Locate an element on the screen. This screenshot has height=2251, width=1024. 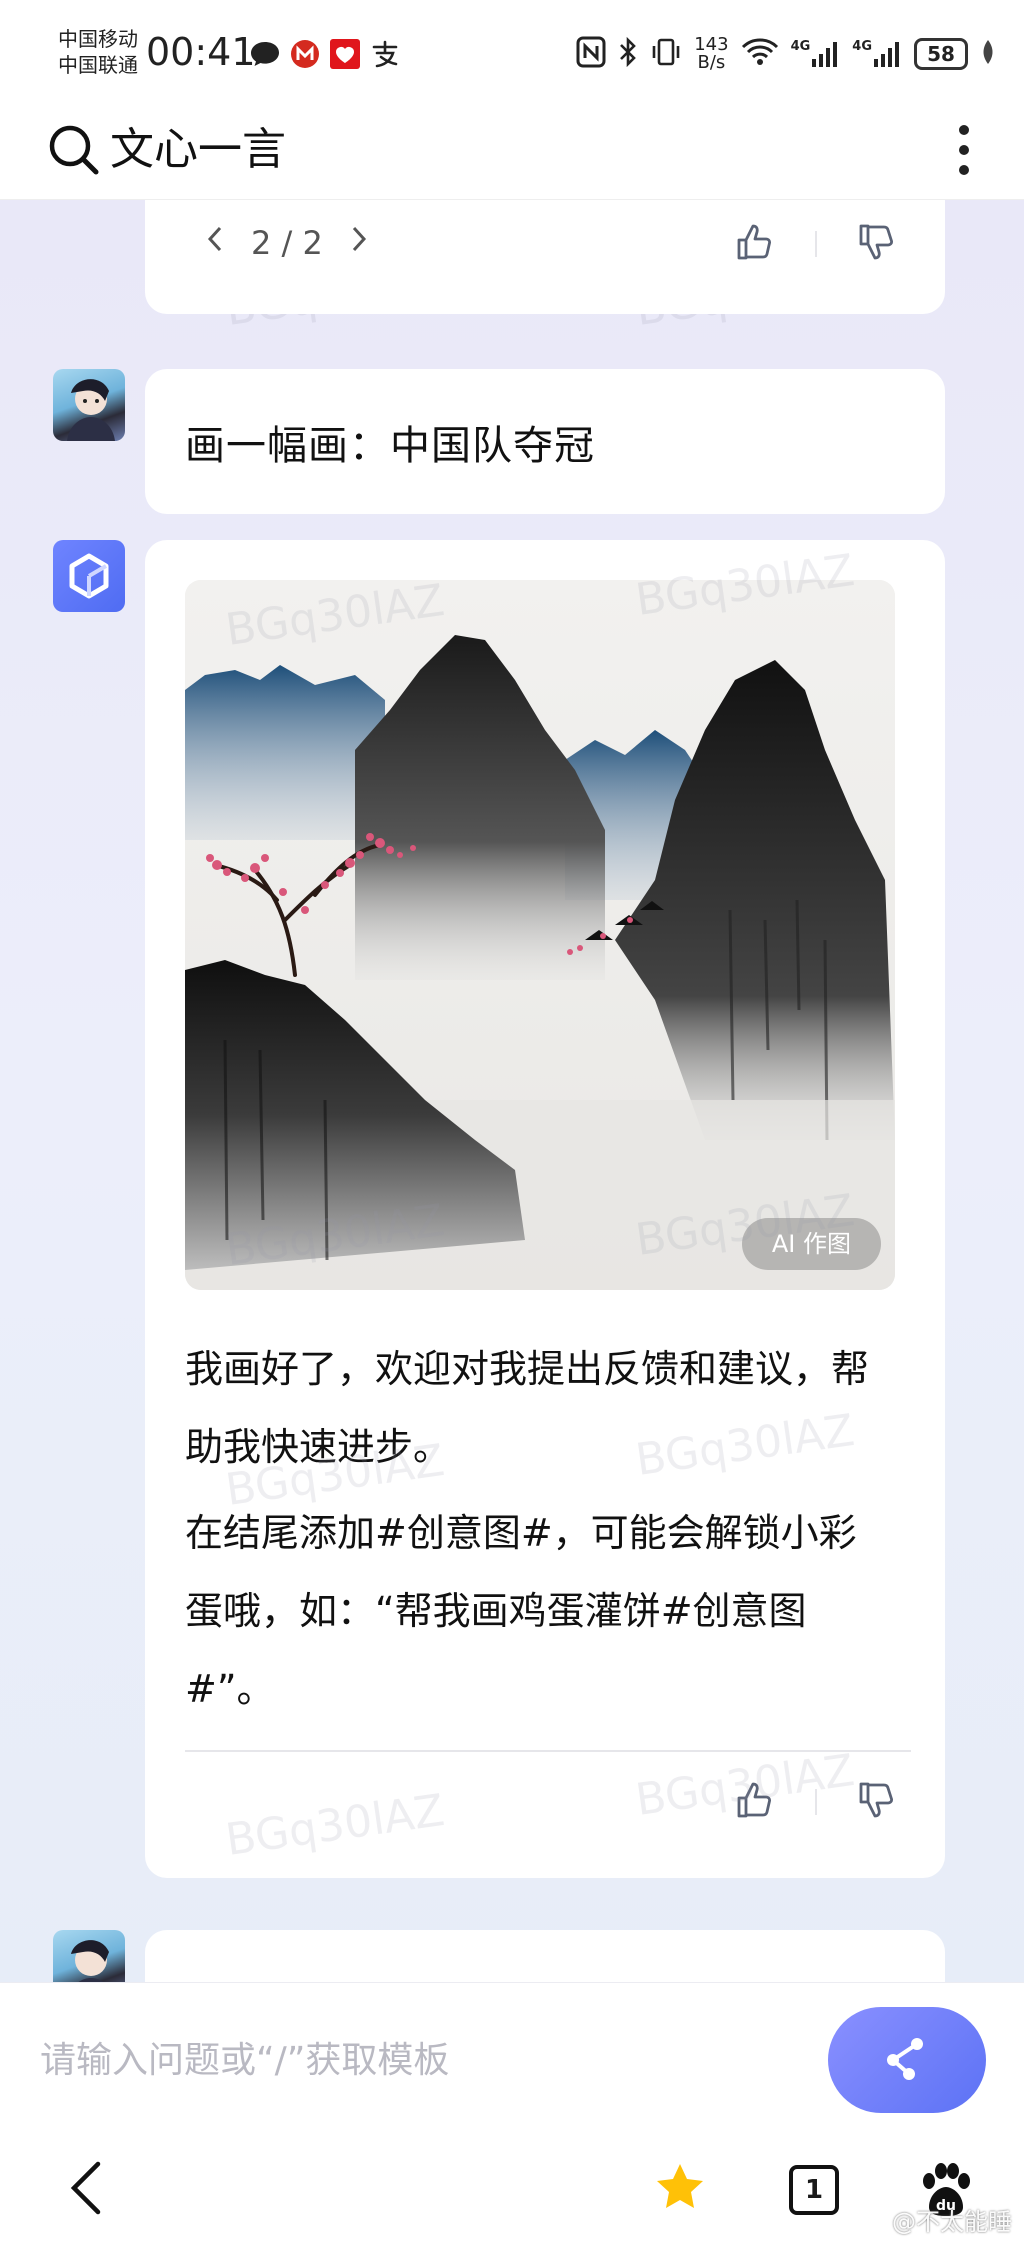
status-bar: 中国移动 中国联通 00:41 143 B/s 4G is located at coordinates (512, 50).